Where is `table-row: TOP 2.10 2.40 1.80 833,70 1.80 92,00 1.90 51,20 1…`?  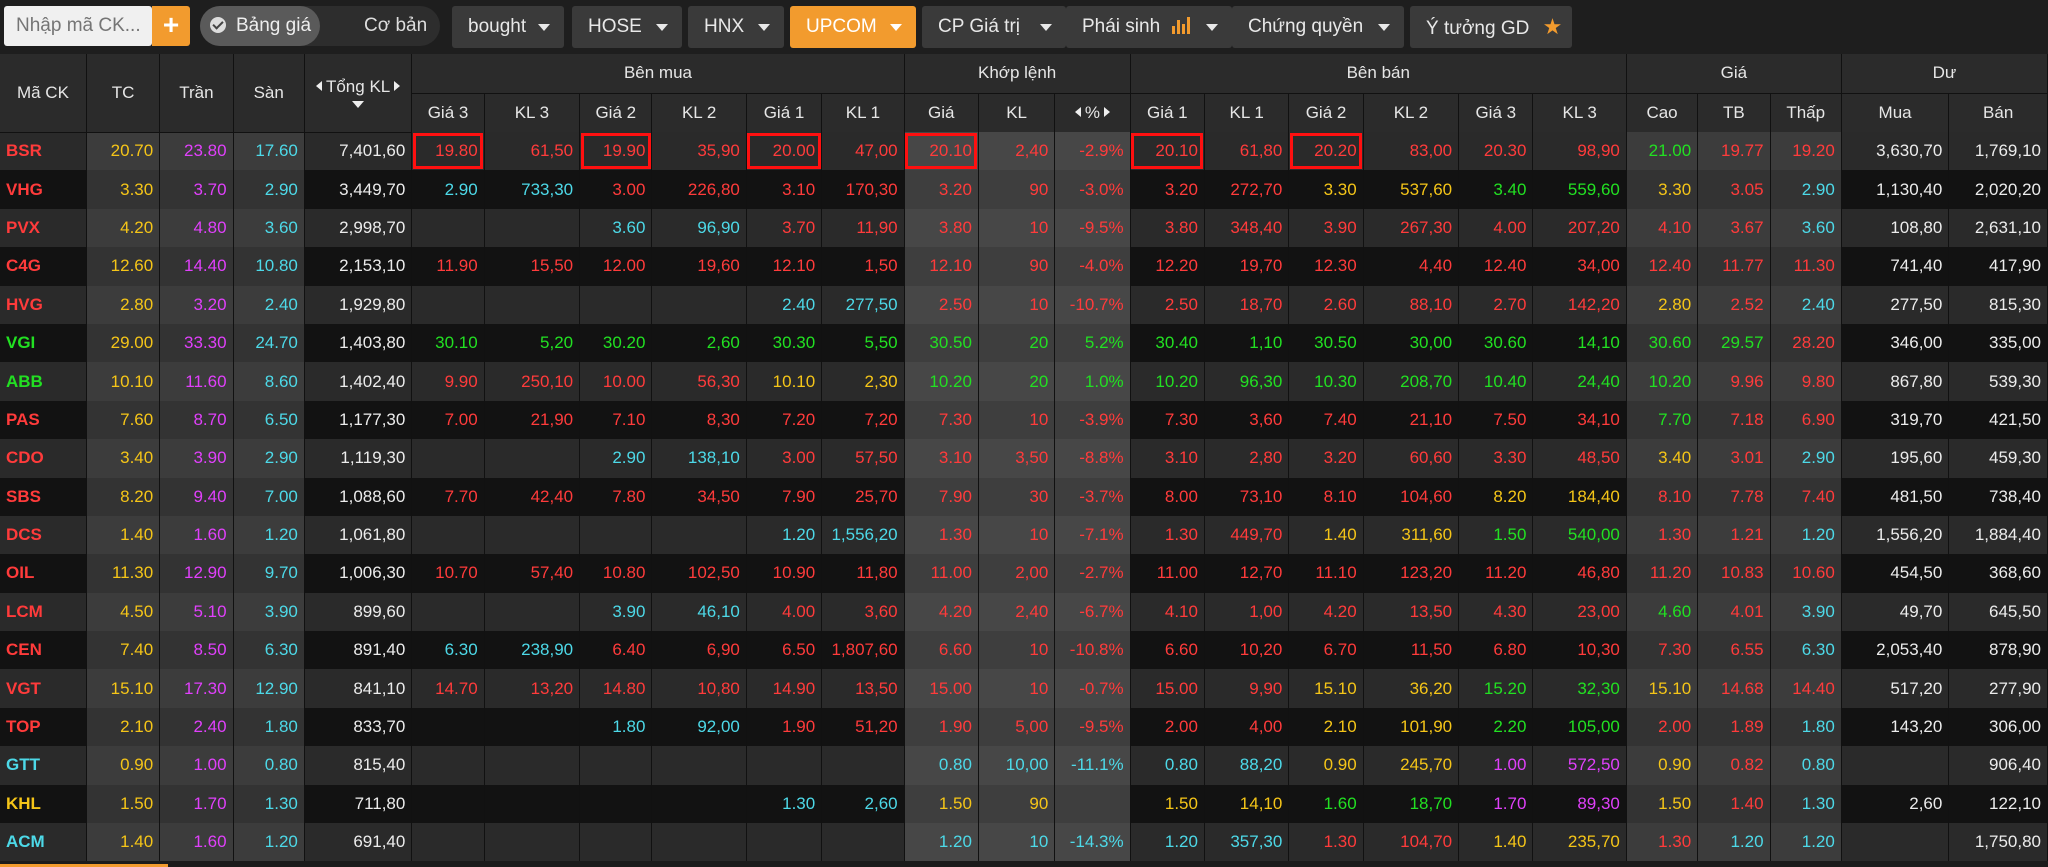 table-row: TOP 2.10 2.40 1.80 833,70 1.80 92,00 1.90 51,20 1… is located at coordinates (1024, 727).